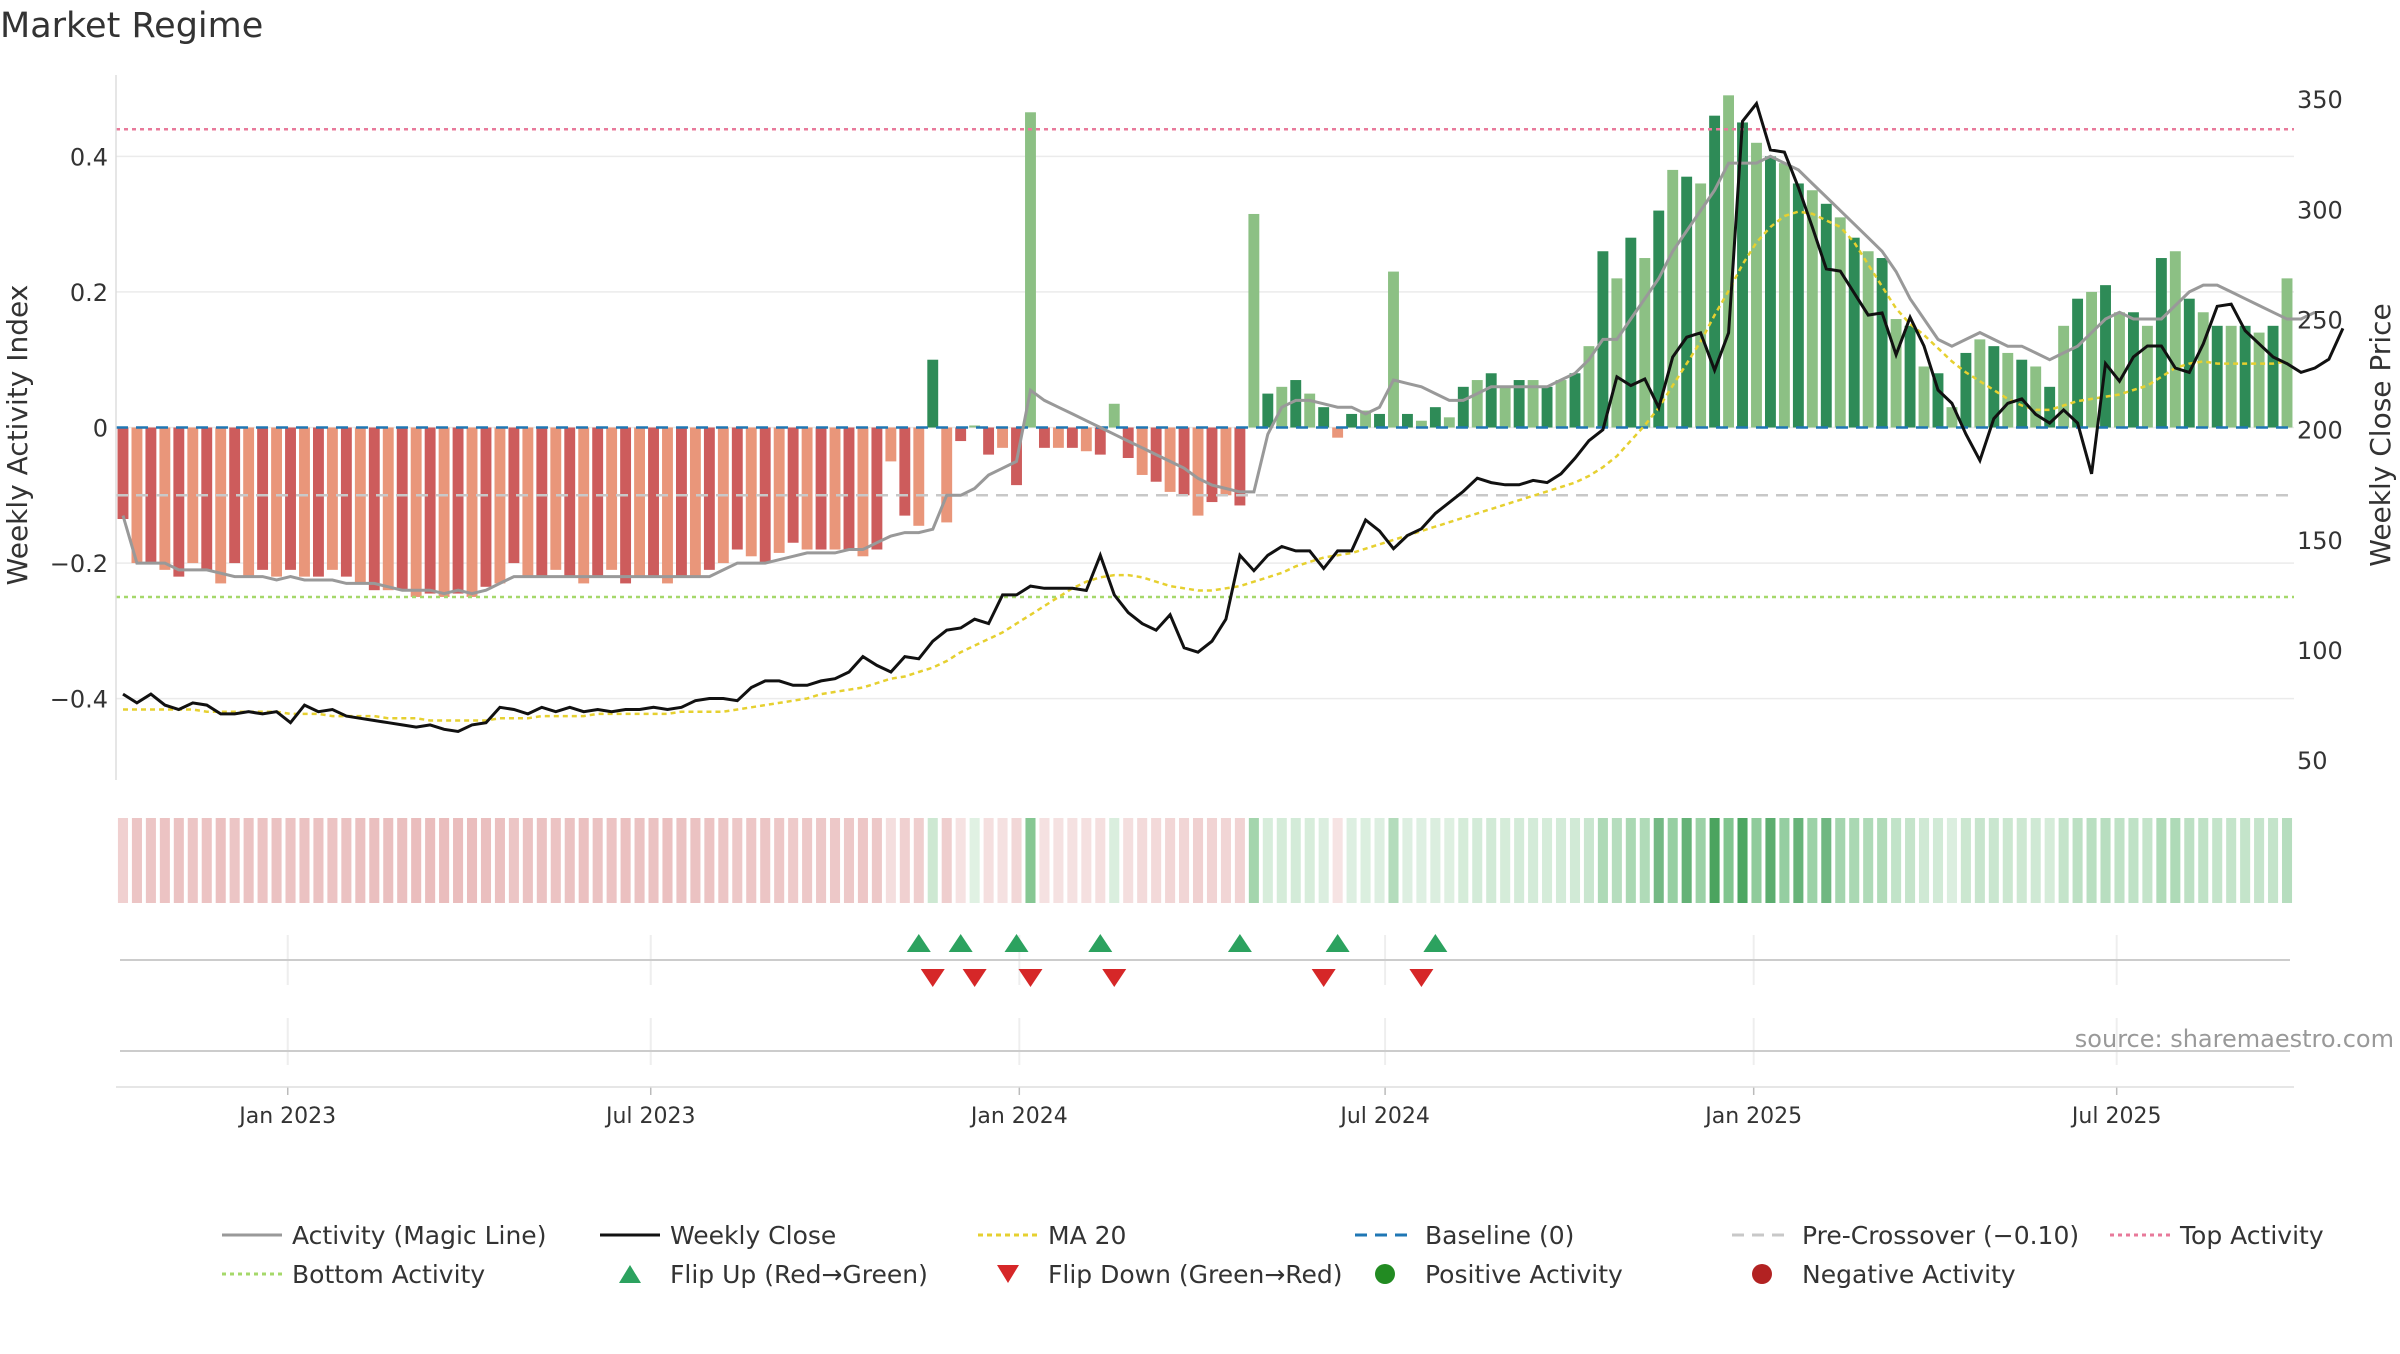 The width and height of the screenshot is (2400, 1354). Describe the element at coordinates (630, 1274) in the screenshot. I see `legend-swatch-triangle-up` at that location.